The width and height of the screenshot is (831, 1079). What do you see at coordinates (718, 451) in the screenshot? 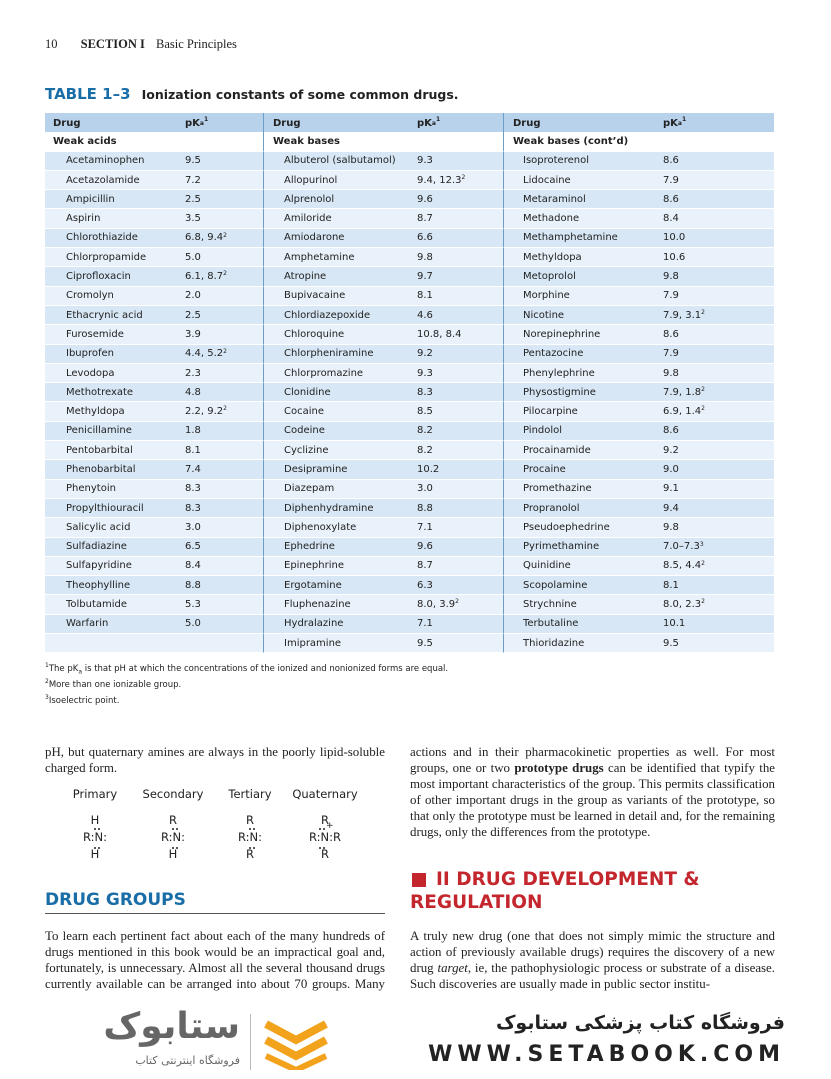
I see `pka-cell: 9.2` at bounding box center [718, 451].